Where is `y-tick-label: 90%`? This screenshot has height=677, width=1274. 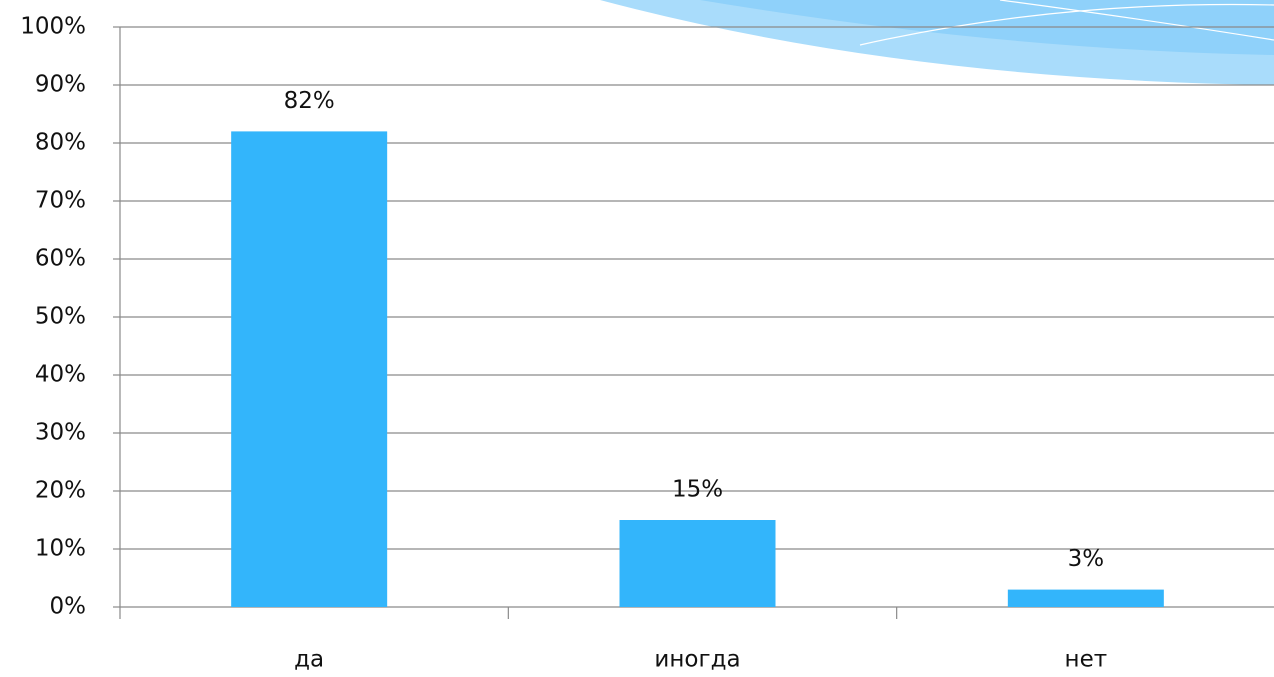
y-tick-label: 90% is located at coordinates (60, 85).